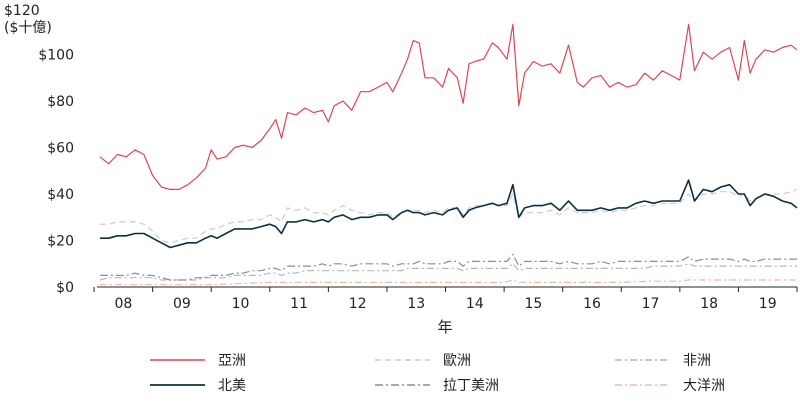 The width and height of the screenshot is (800, 410). What do you see at coordinates (592, 304) in the screenshot?
I see `x-tick-label: 16` at bounding box center [592, 304].